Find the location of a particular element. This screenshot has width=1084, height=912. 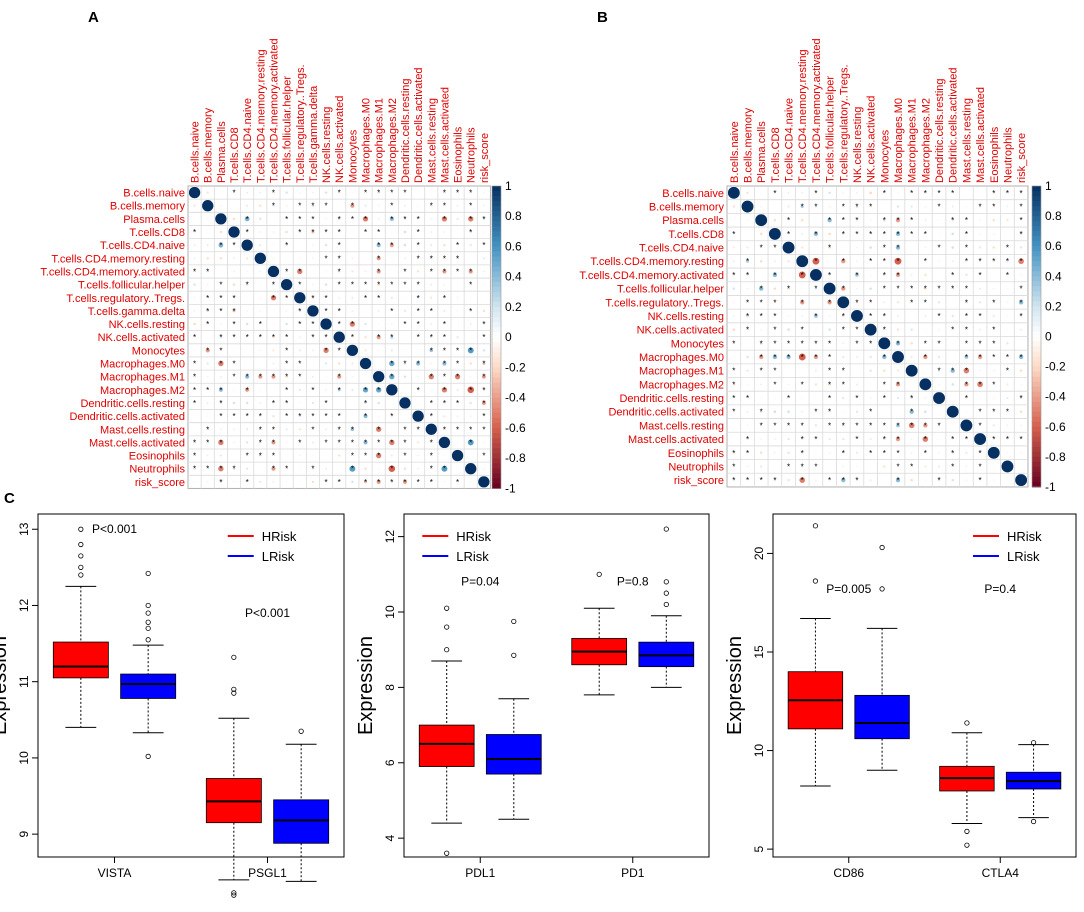

row-label: Macrophages.M2 is located at coordinates (681, 385).